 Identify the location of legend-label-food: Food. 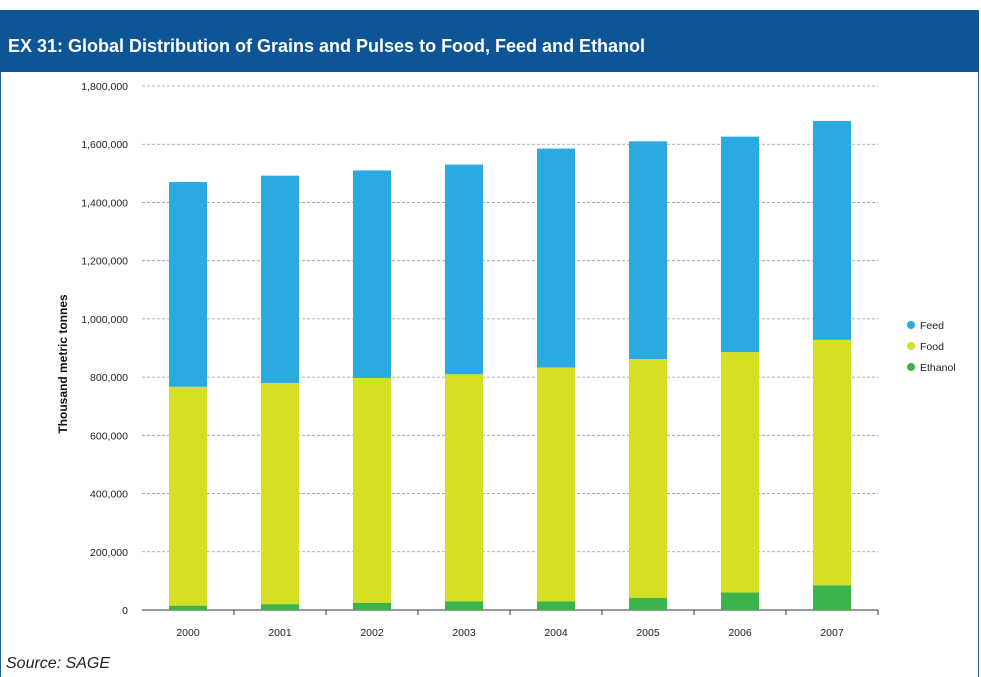
(932, 347).